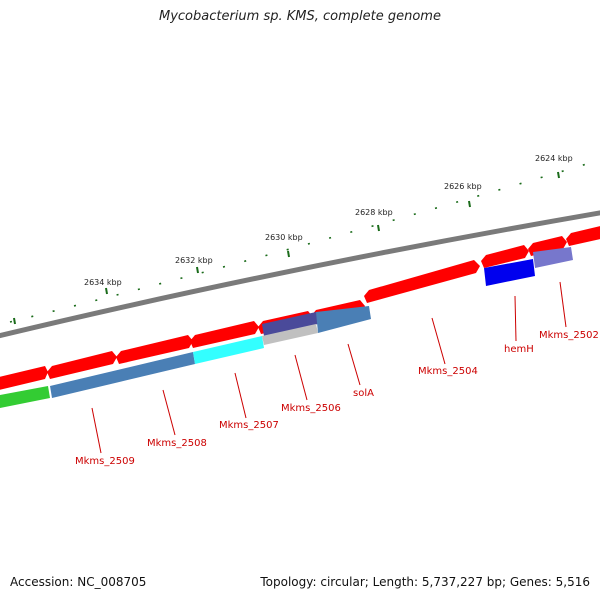 The image size is (600, 600). What do you see at coordinates (194, 260) in the screenshot?
I see `scale-label-2632: 2632 kbp` at bounding box center [194, 260].